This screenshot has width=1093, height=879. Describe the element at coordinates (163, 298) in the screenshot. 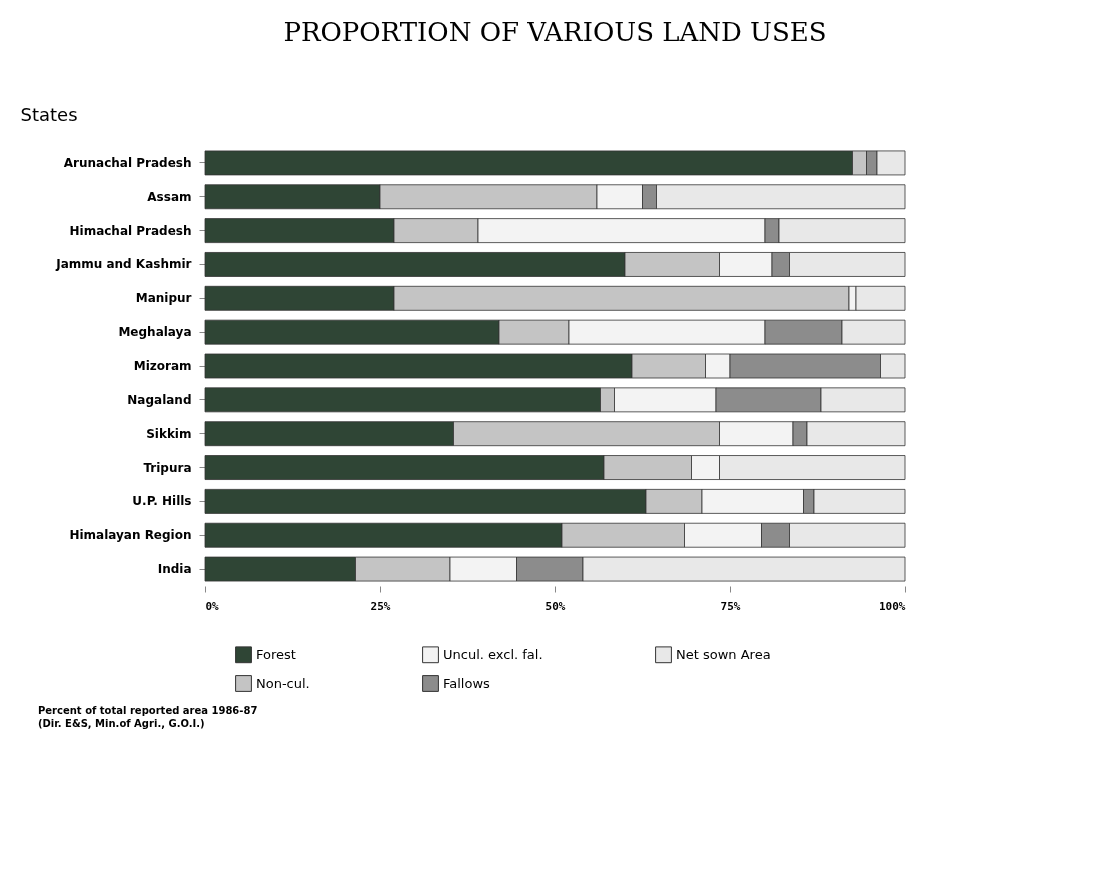

I see `y-tick-label: Manipur` at that location.